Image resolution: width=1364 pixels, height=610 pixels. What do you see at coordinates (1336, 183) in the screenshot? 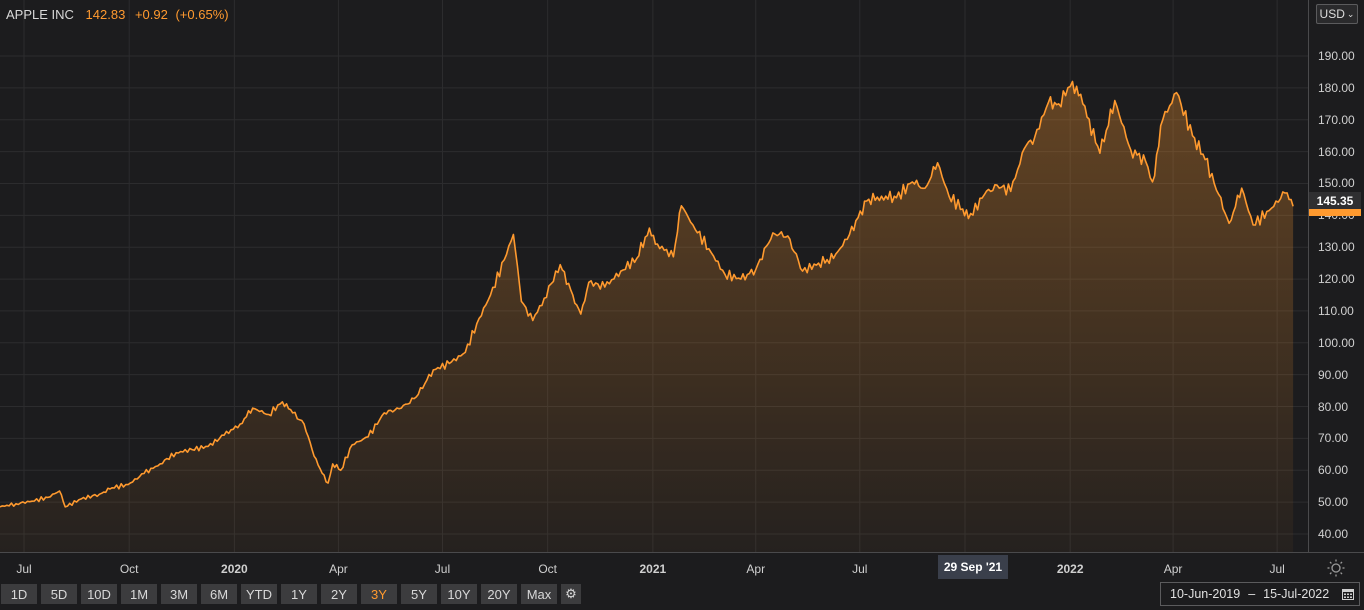
I see `y-tick-label: 150.00` at bounding box center [1336, 183].